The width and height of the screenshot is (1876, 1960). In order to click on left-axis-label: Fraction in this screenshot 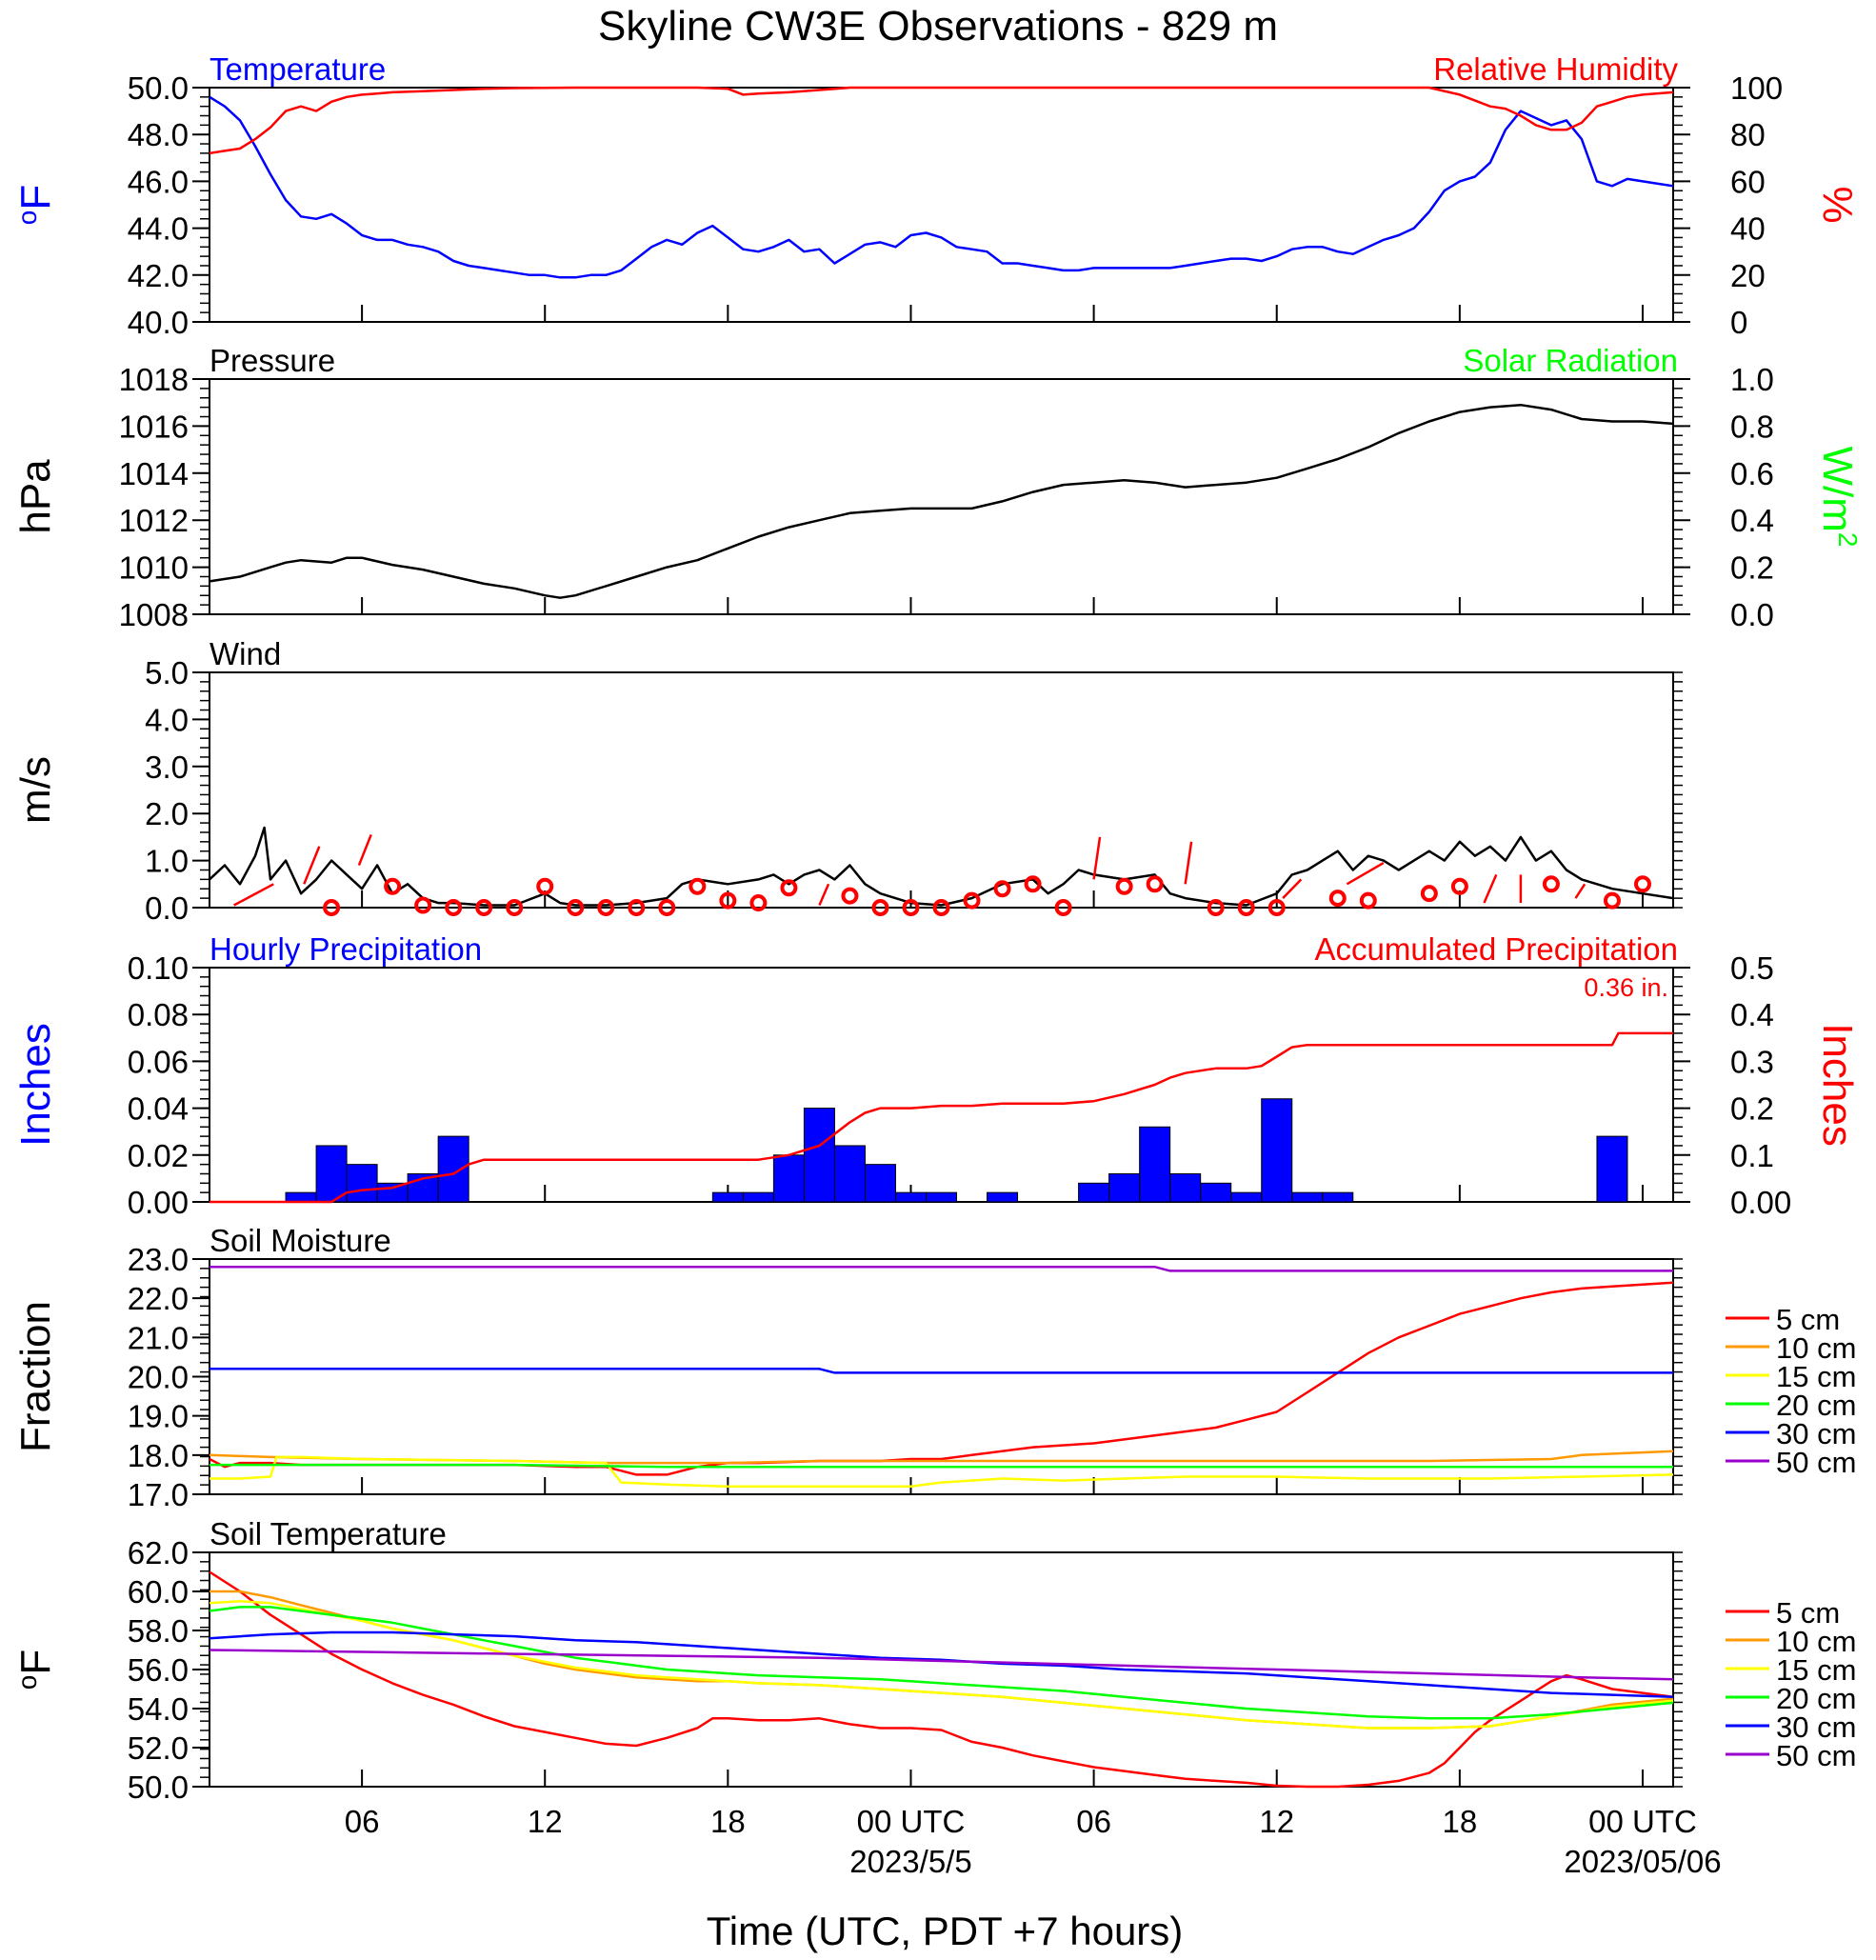, I will do `click(35, 1376)`.